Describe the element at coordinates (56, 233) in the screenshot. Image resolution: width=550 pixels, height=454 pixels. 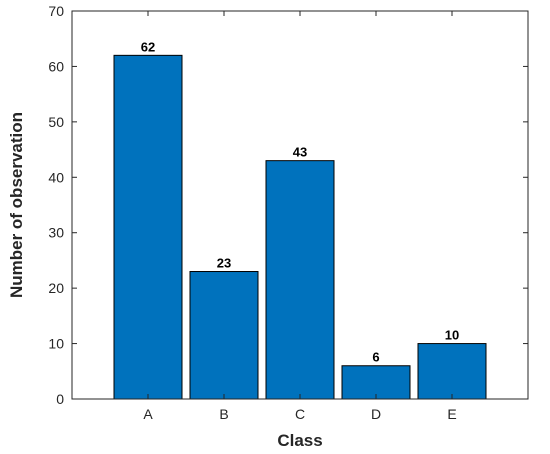
I see `y-tick-label-30: 30` at that location.